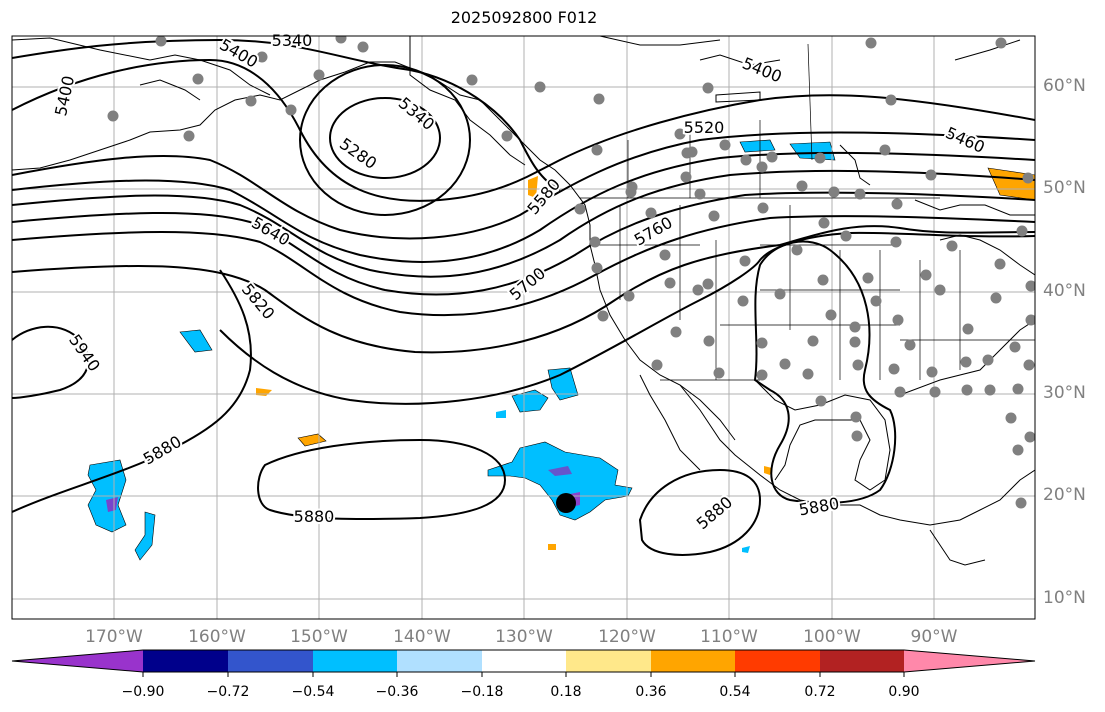 The width and height of the screenshot is (1105, 712). I want to click on lat-label: 40°N, so click(1064, 291).